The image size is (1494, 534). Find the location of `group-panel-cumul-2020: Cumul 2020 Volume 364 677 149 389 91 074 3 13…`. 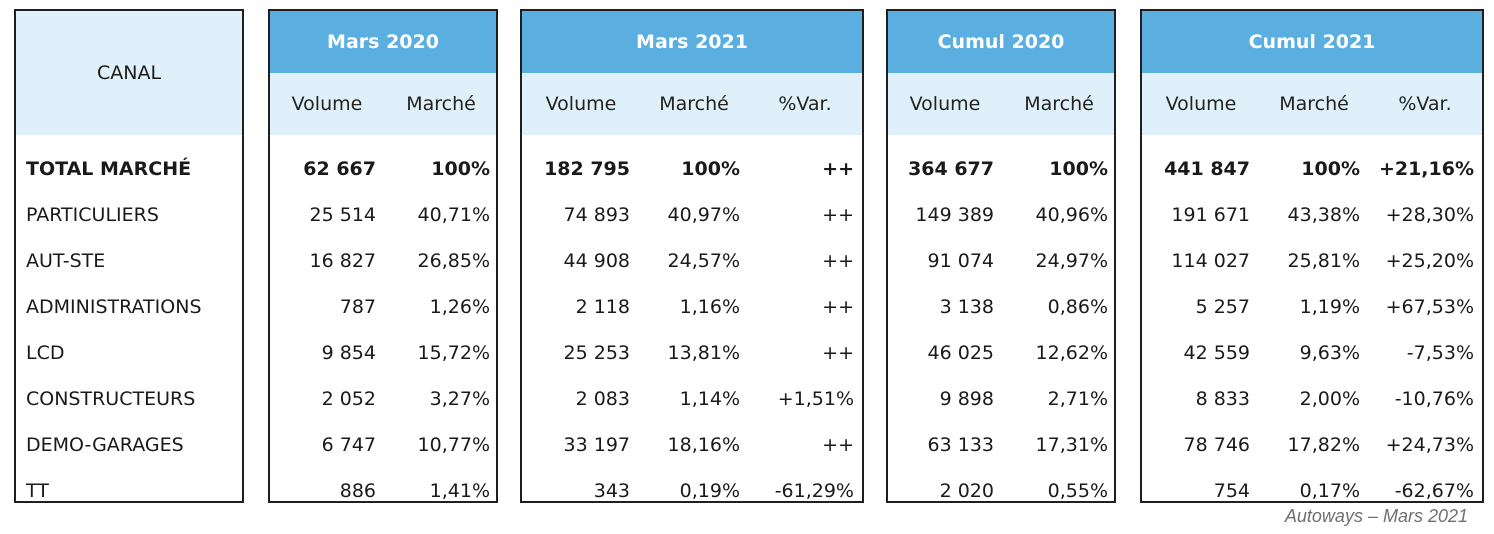

group-panel-cumul-2020: Cumul 2020 Volume 364 677 149 389 91 074 3 13… is located at coordinates (1001, 256).